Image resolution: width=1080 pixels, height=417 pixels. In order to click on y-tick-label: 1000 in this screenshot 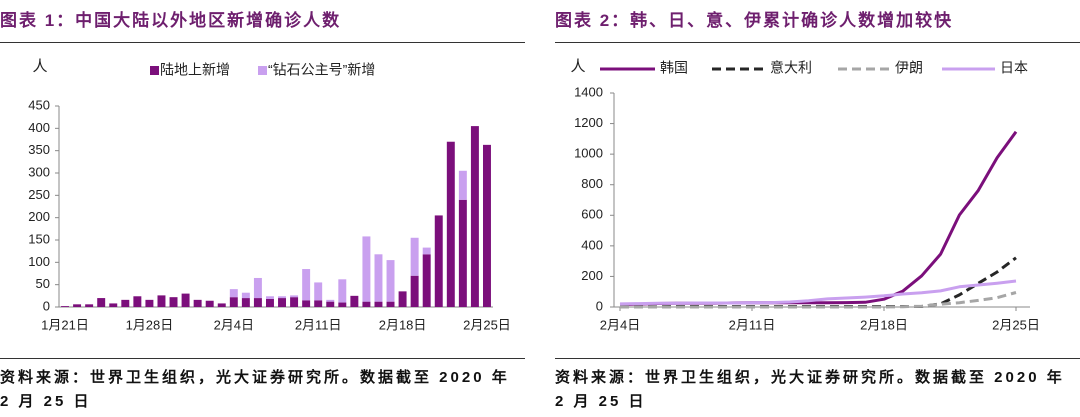, I will do `click(588, 153)`.